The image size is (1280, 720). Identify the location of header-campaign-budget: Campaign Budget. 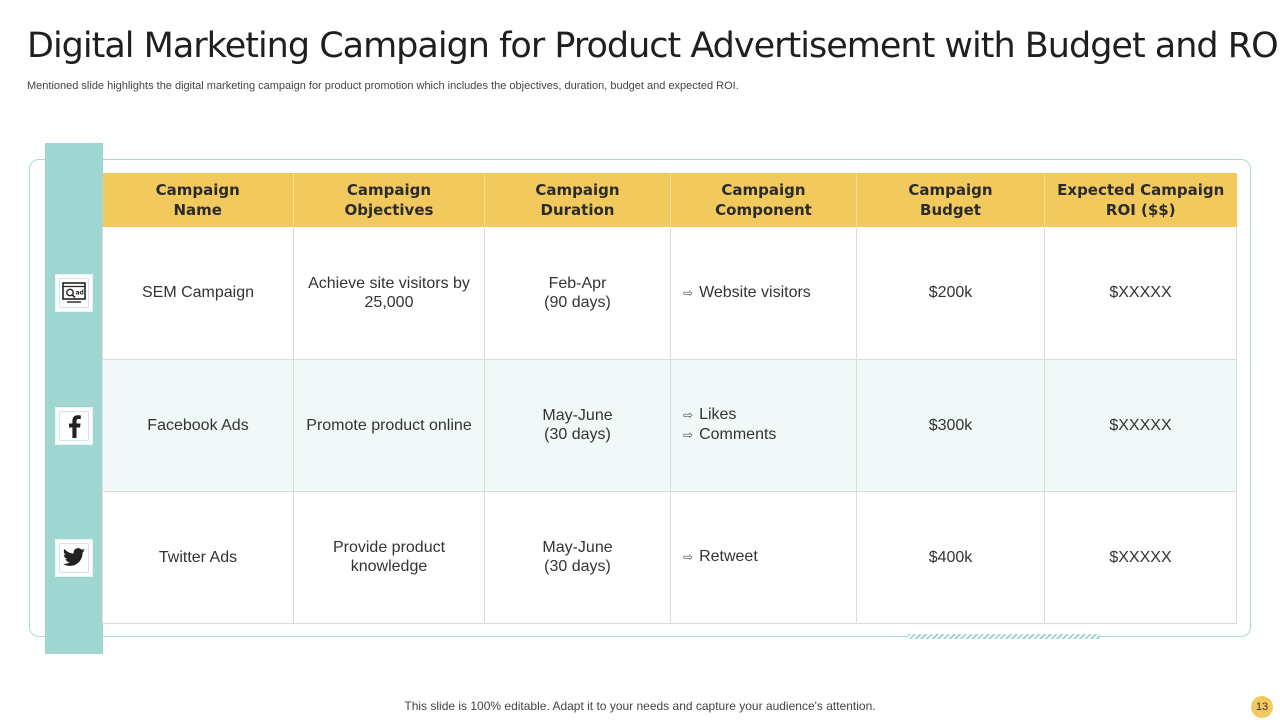
(950, 200).